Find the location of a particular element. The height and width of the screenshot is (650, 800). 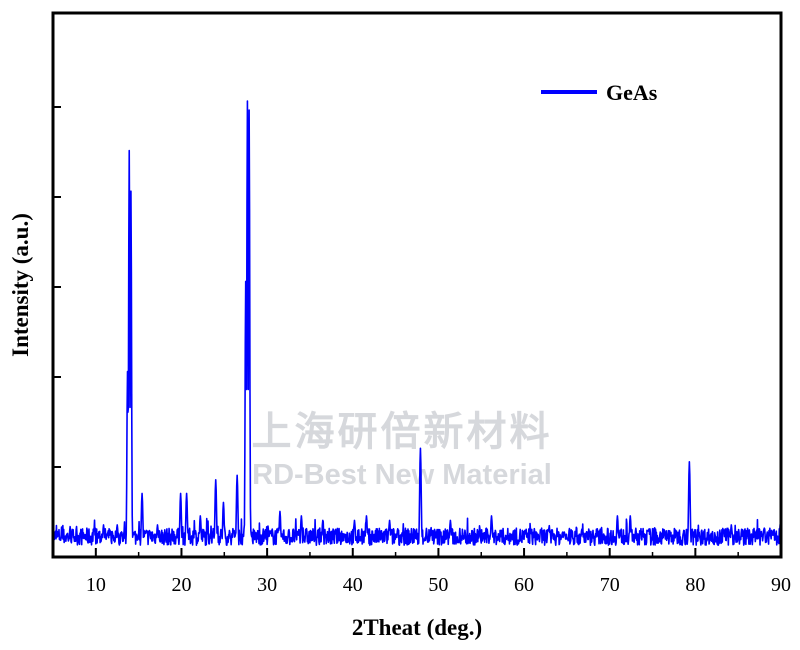

x-tick-label: 50 is located at coordinates (438, 585).